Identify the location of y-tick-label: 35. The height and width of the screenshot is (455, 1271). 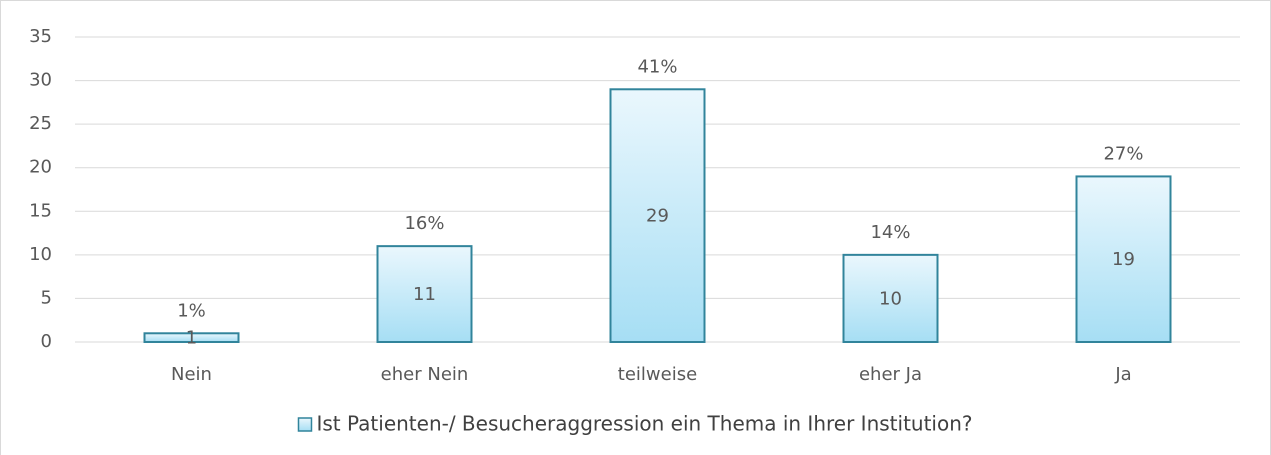
(40, 36).